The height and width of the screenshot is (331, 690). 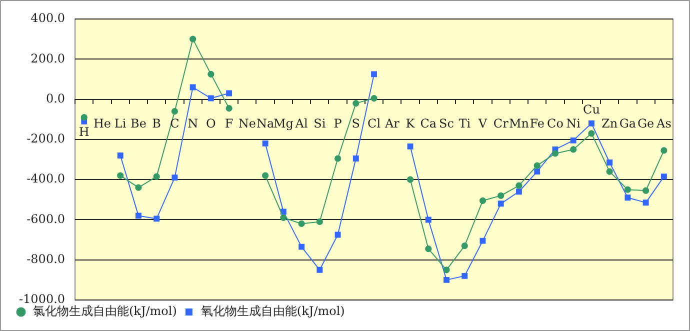 I want to click on y-tick-label: -600.0, so click(x=46, y=219).